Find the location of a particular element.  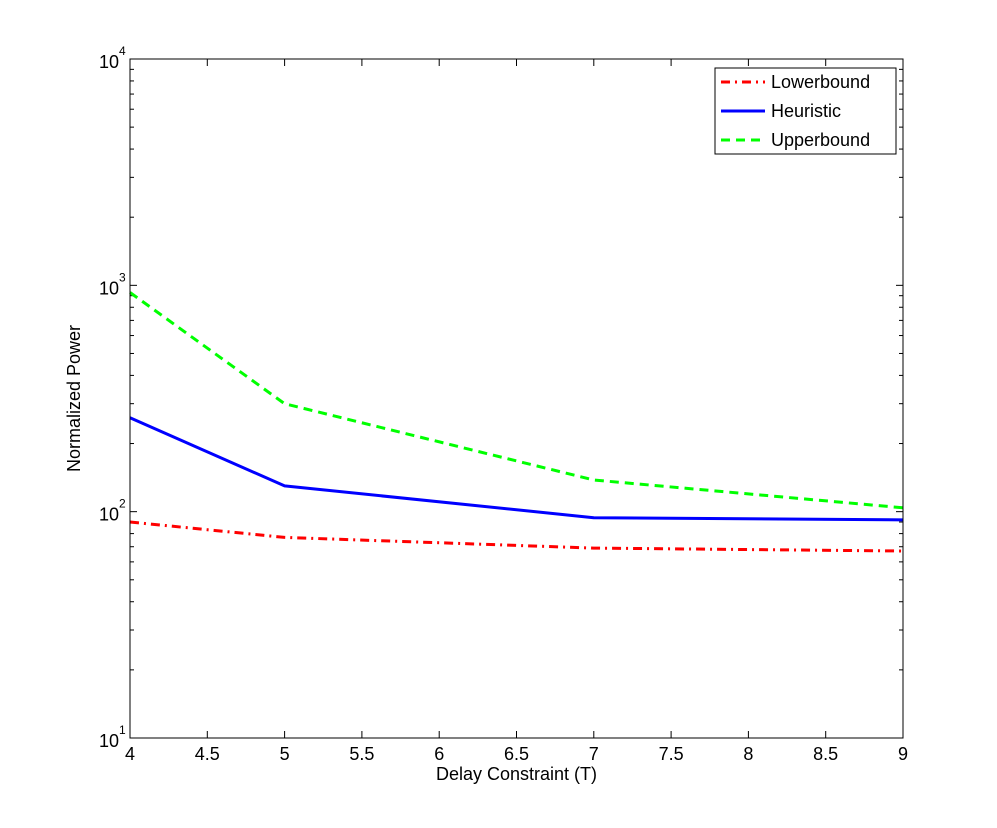

legend-label-heuristic: Heuristic is located at coordinates (806, 111).